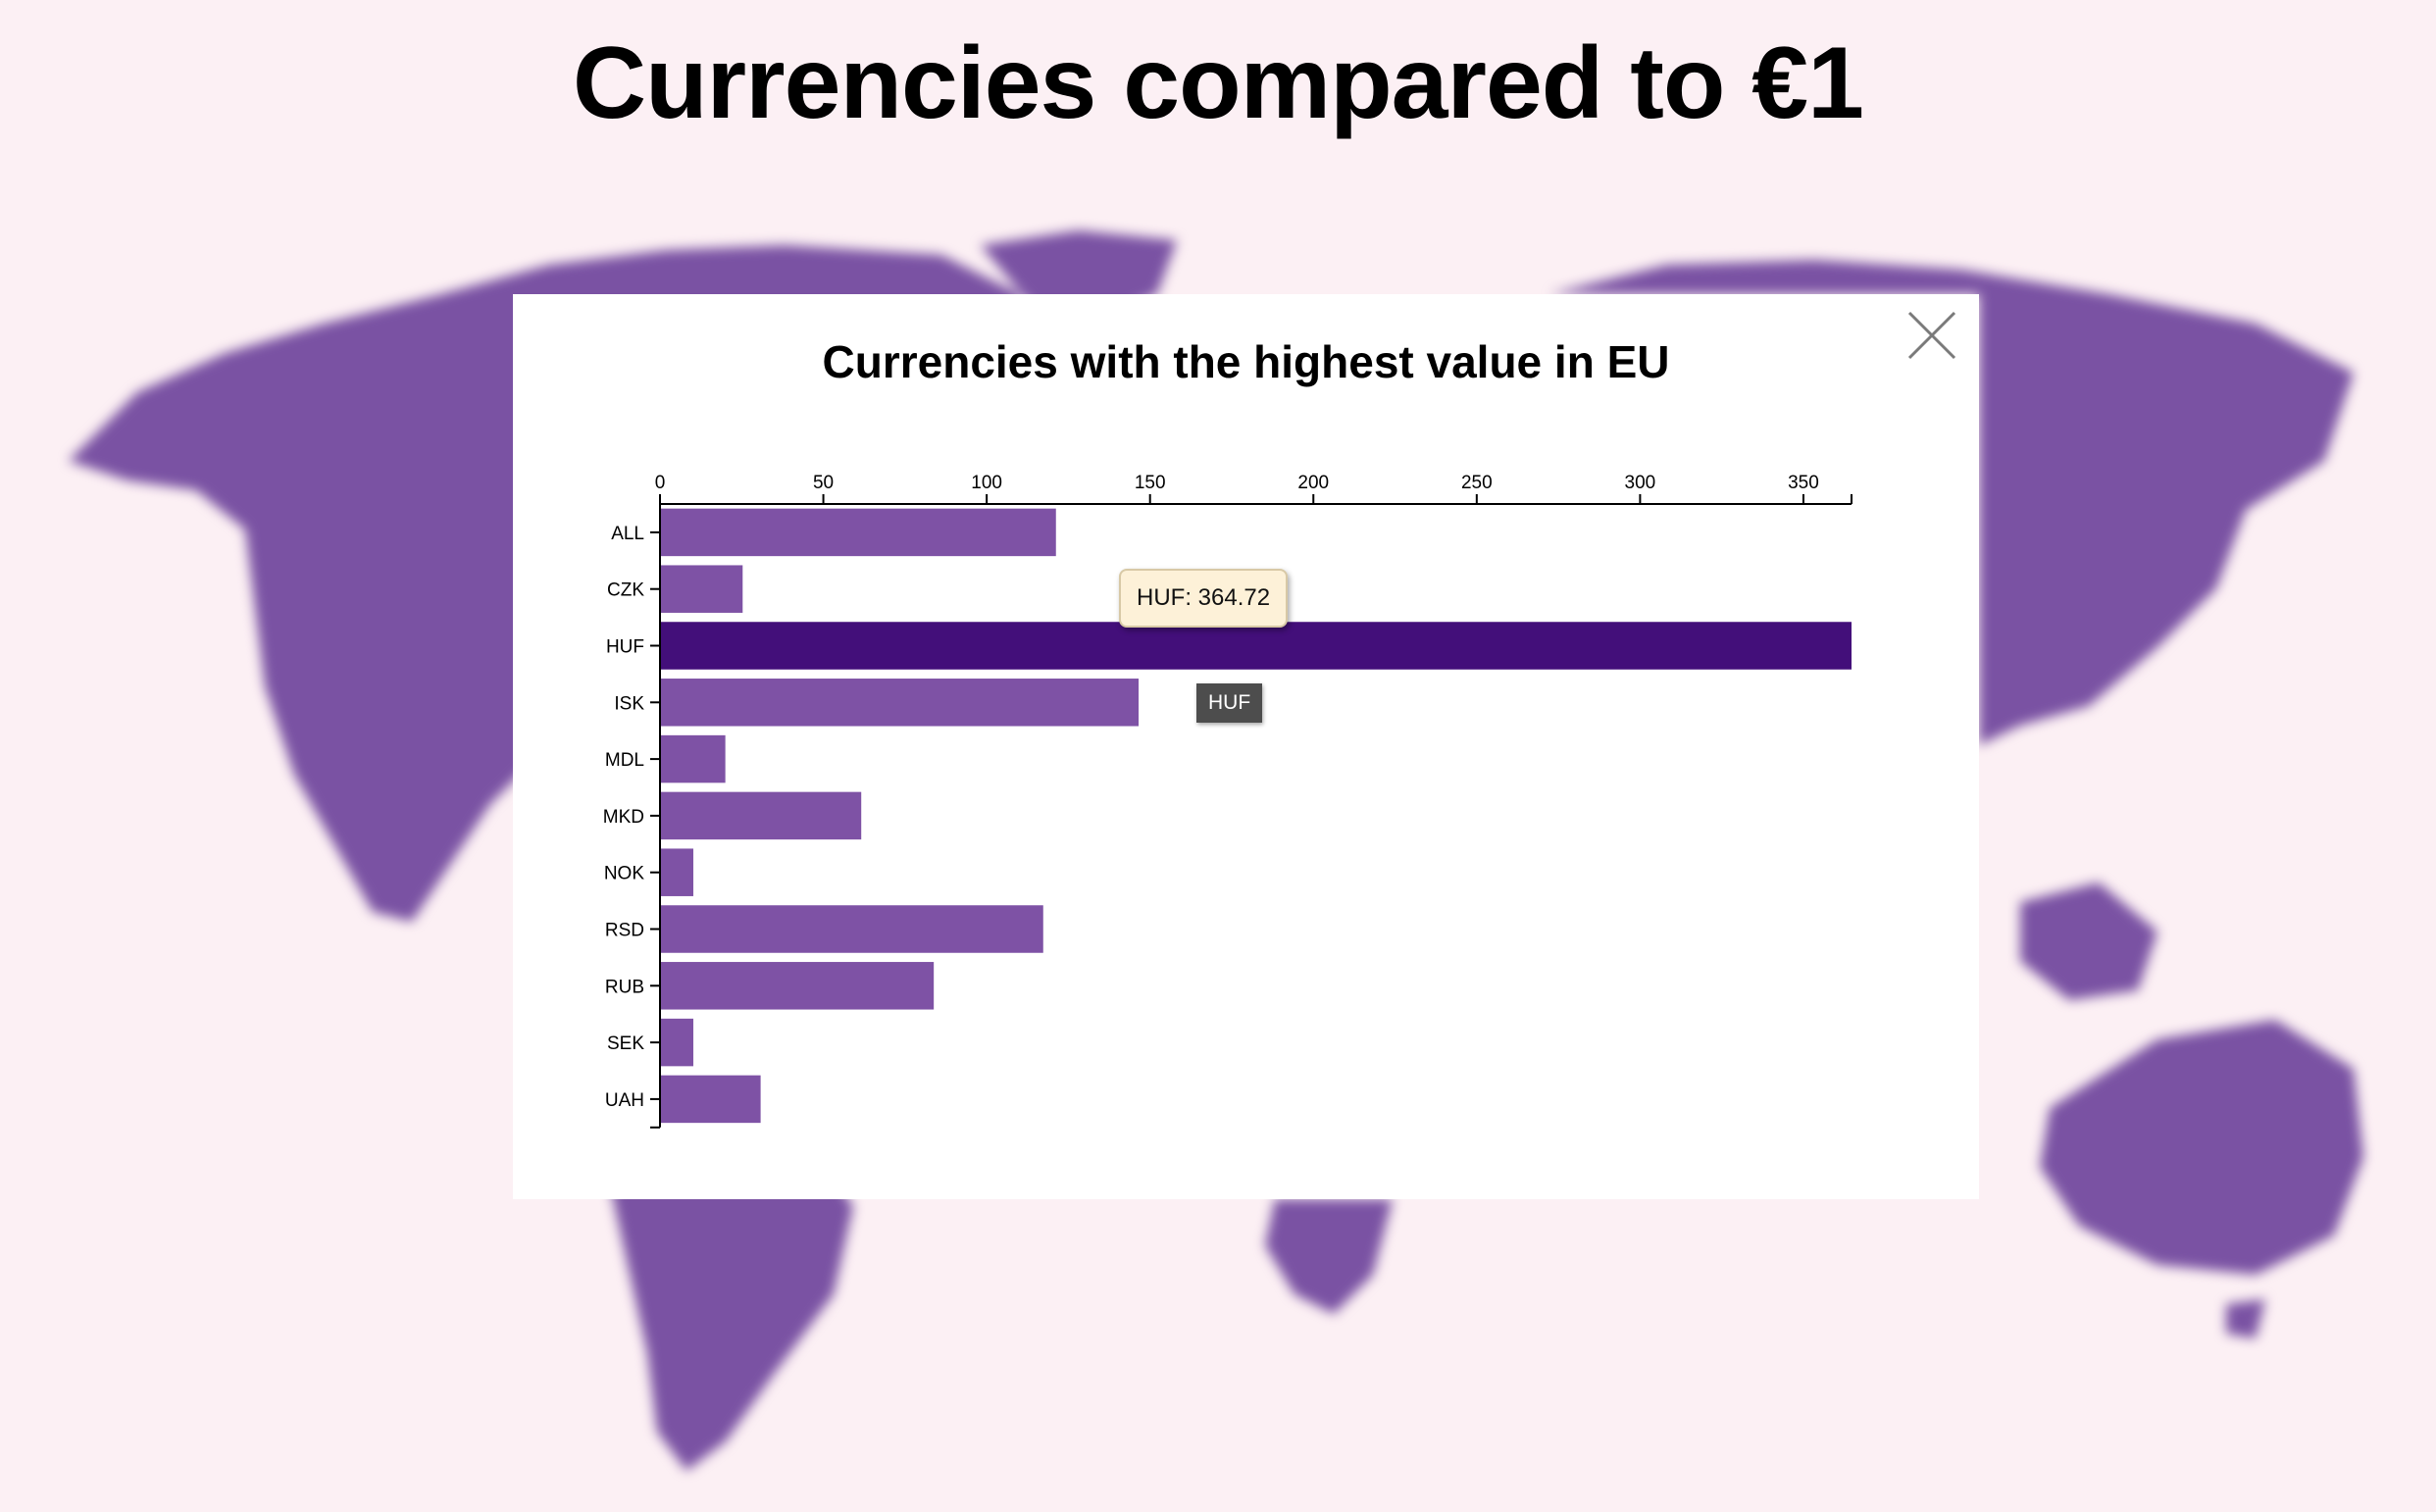 The width and height of the screenshot is (2436, 1512). Describe the element at coordinates (1218, 83) in the screenshot. I see `page-title: Currencies compared to €1` at that location.